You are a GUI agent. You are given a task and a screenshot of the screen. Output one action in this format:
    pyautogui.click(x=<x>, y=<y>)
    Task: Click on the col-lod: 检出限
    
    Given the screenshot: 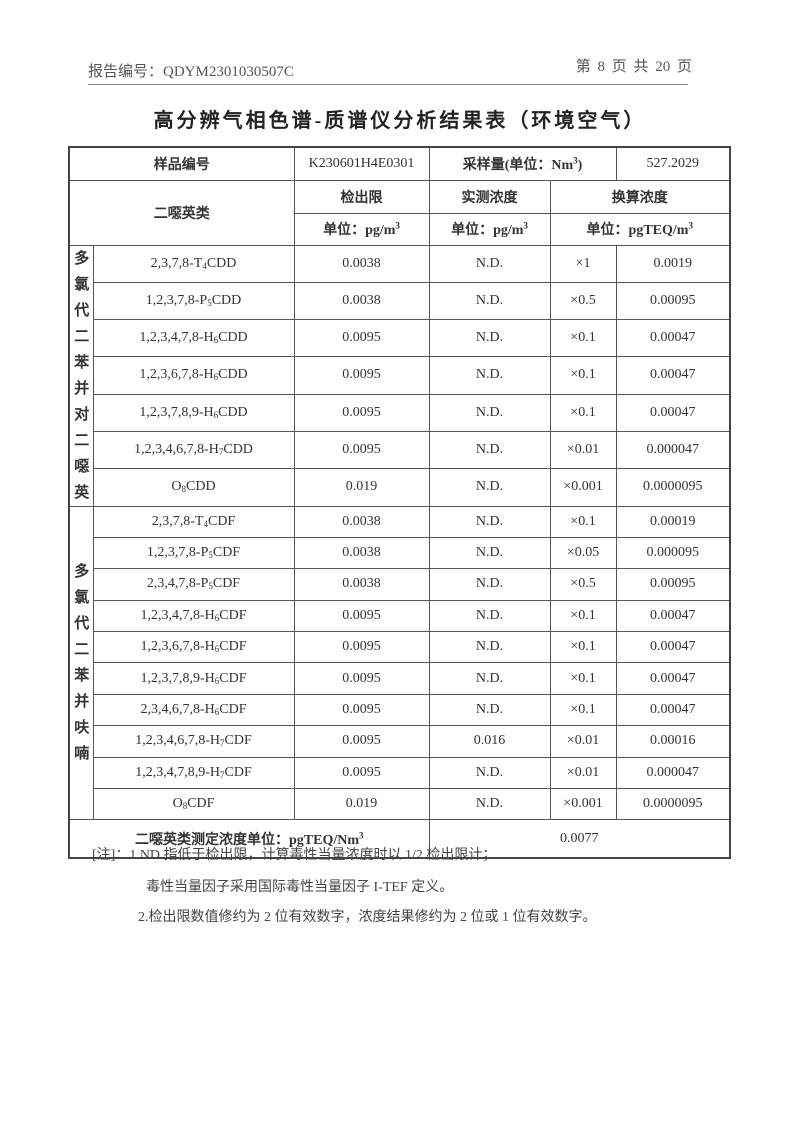 What is the action you would take?
    pyautogui.click(x=361, y=196)
    